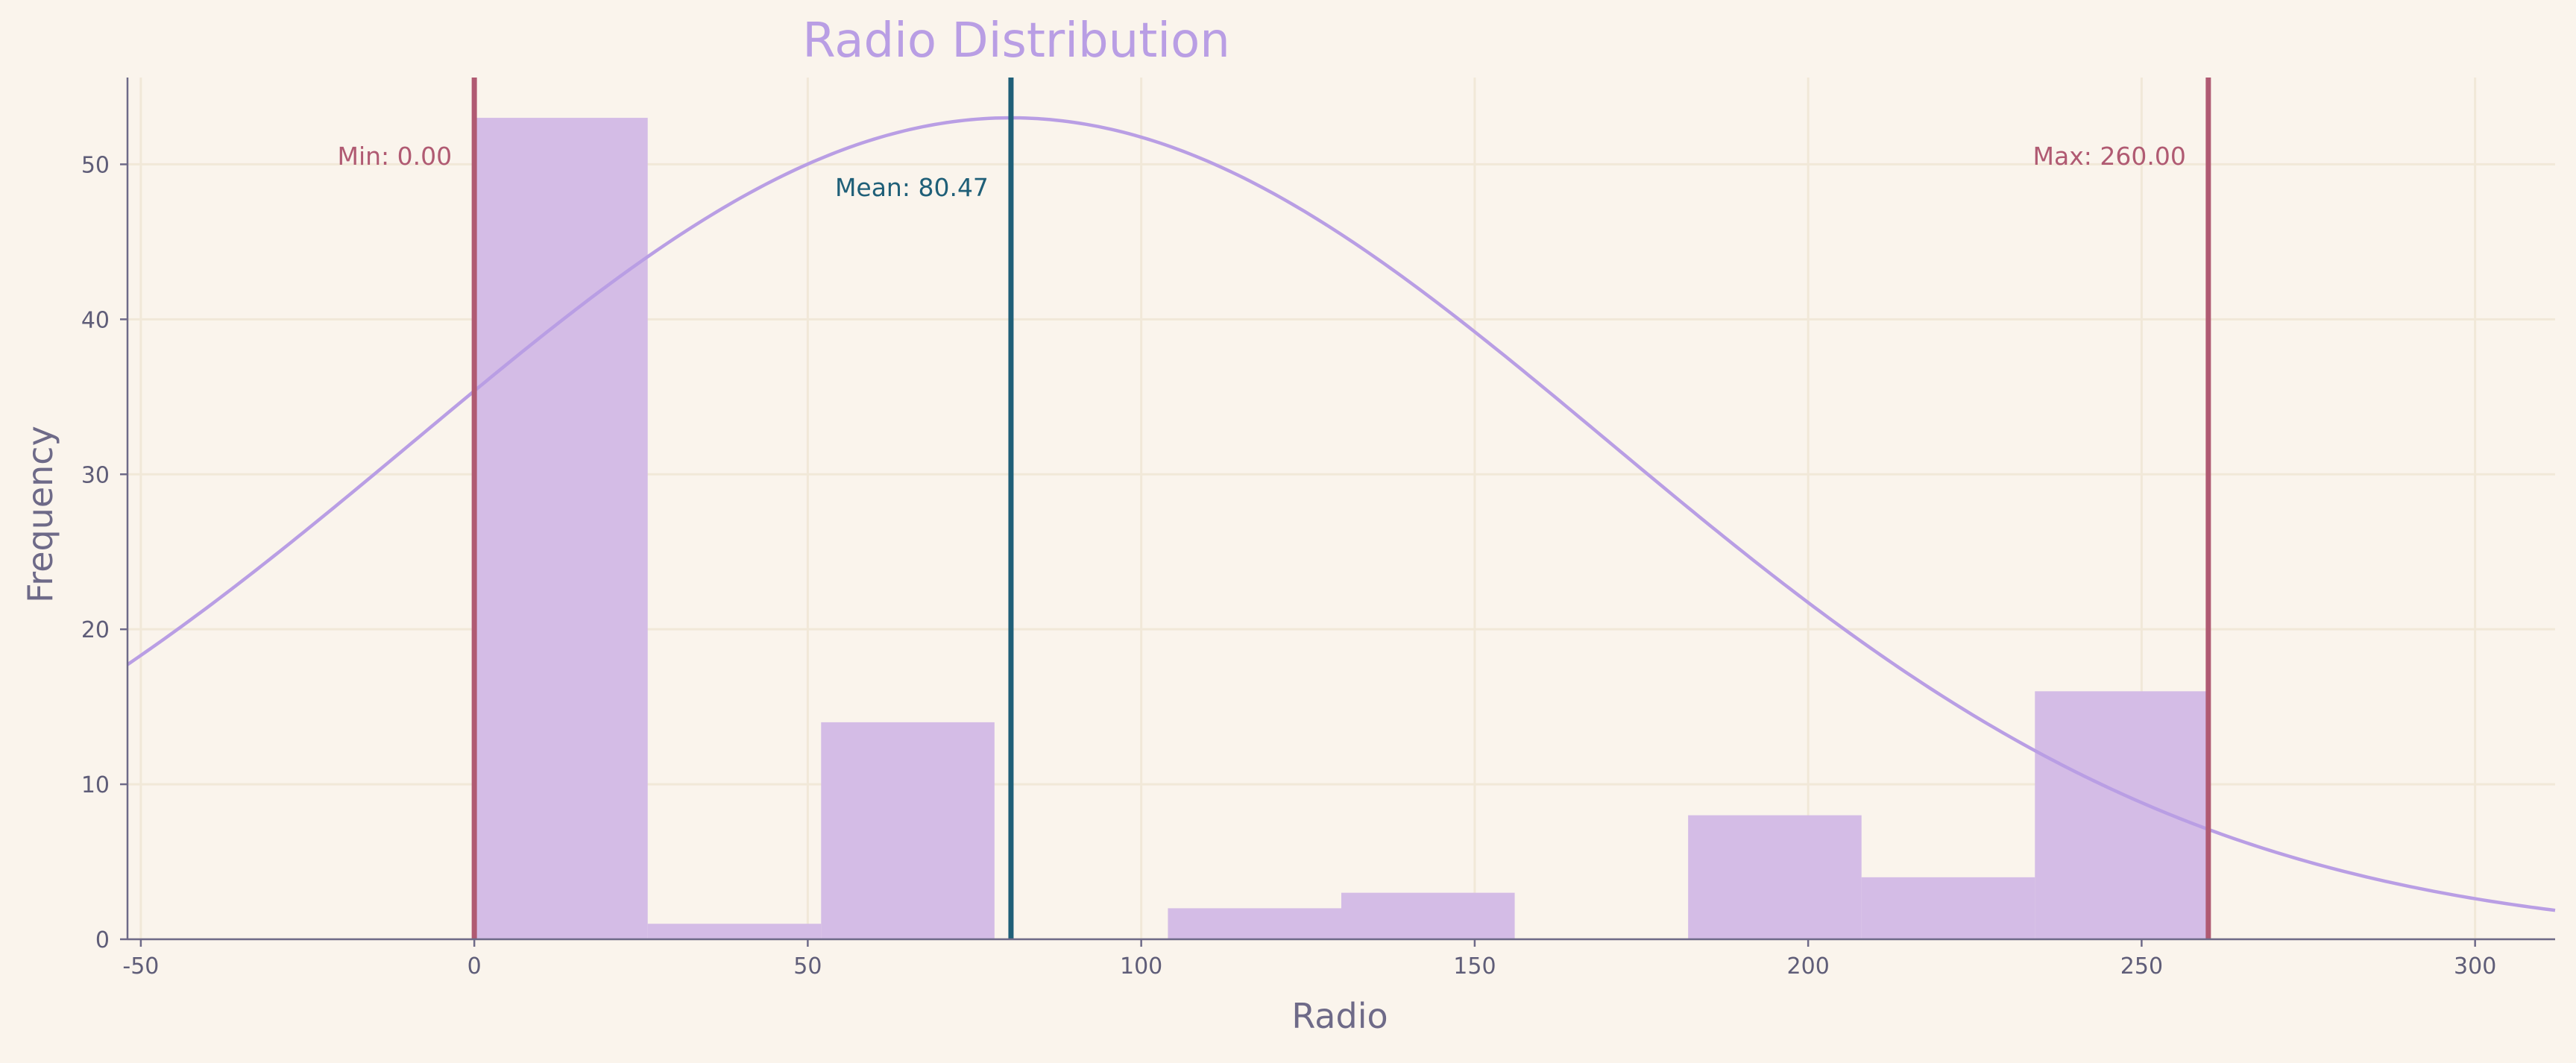  I want to click on x-tick-label: 200, so click(1809, 966).